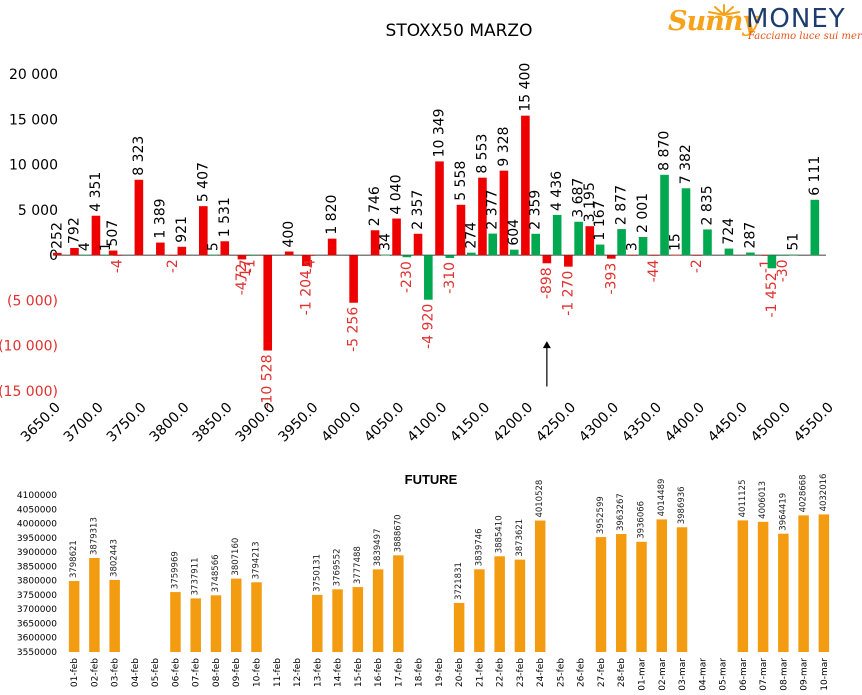 The image size is (862, 695). I want to click on data-label: 5, so click(214, 246).